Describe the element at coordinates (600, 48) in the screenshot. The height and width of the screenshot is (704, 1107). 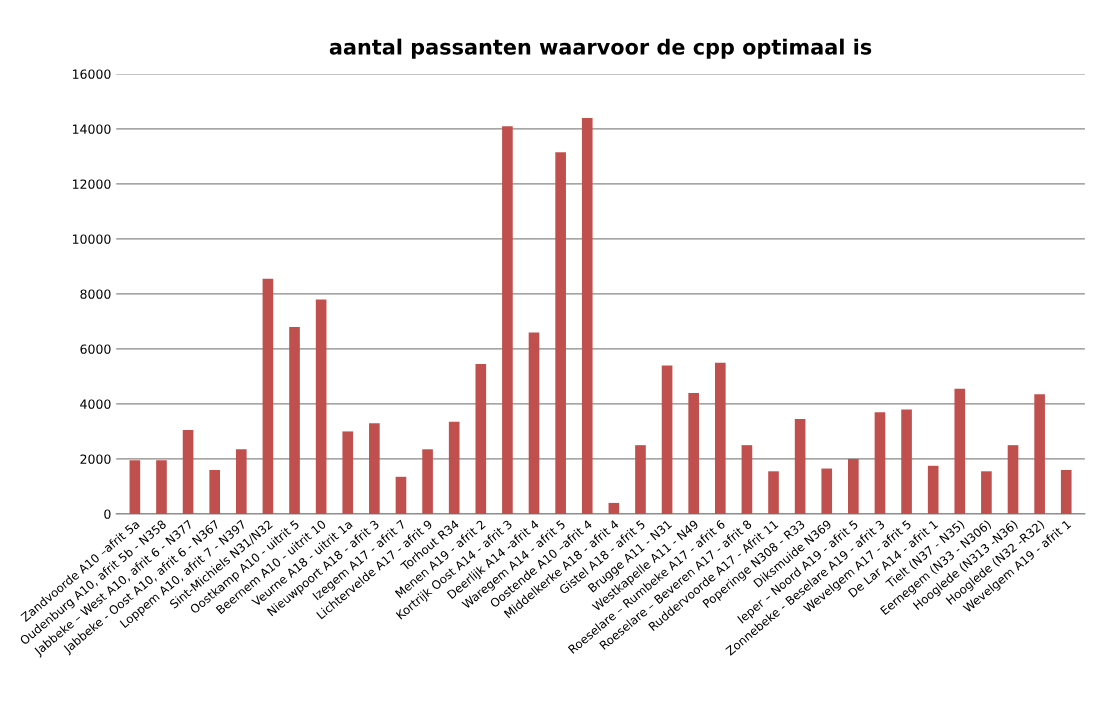
I see `chart-title: aantal passanten waarvoor de cpp optimaal is` at that location.